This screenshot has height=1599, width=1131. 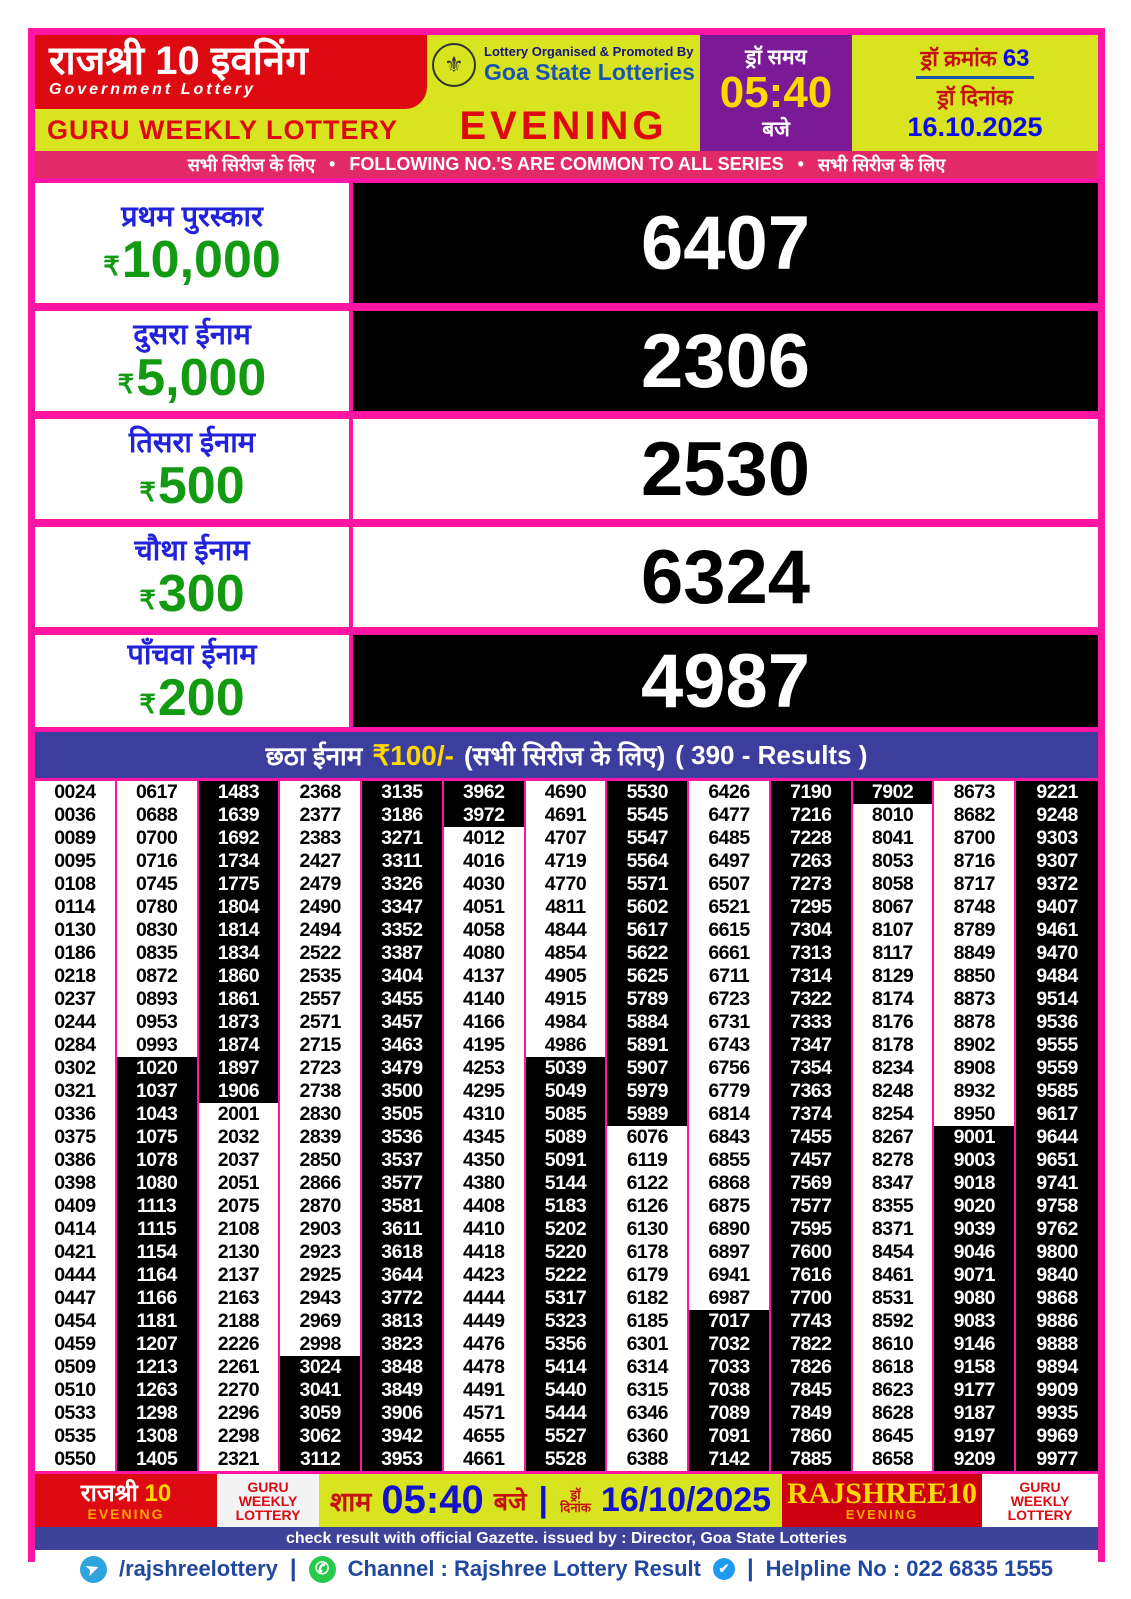 I want to click on result-number: 6661, so click(x=729, y=953).